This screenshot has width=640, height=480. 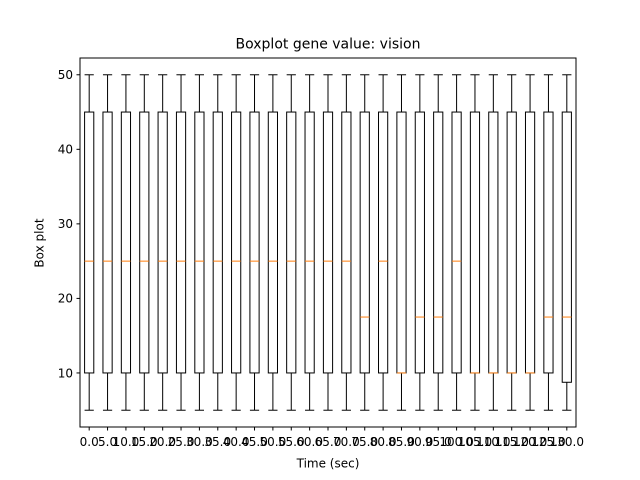 I want to click on x-tick-label: 25.0, so click(x=181, y=442).